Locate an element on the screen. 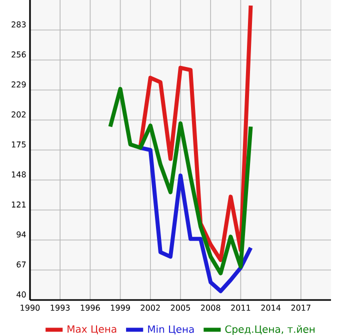  y-tick-label: 256 is located at coordinates (19, 54).